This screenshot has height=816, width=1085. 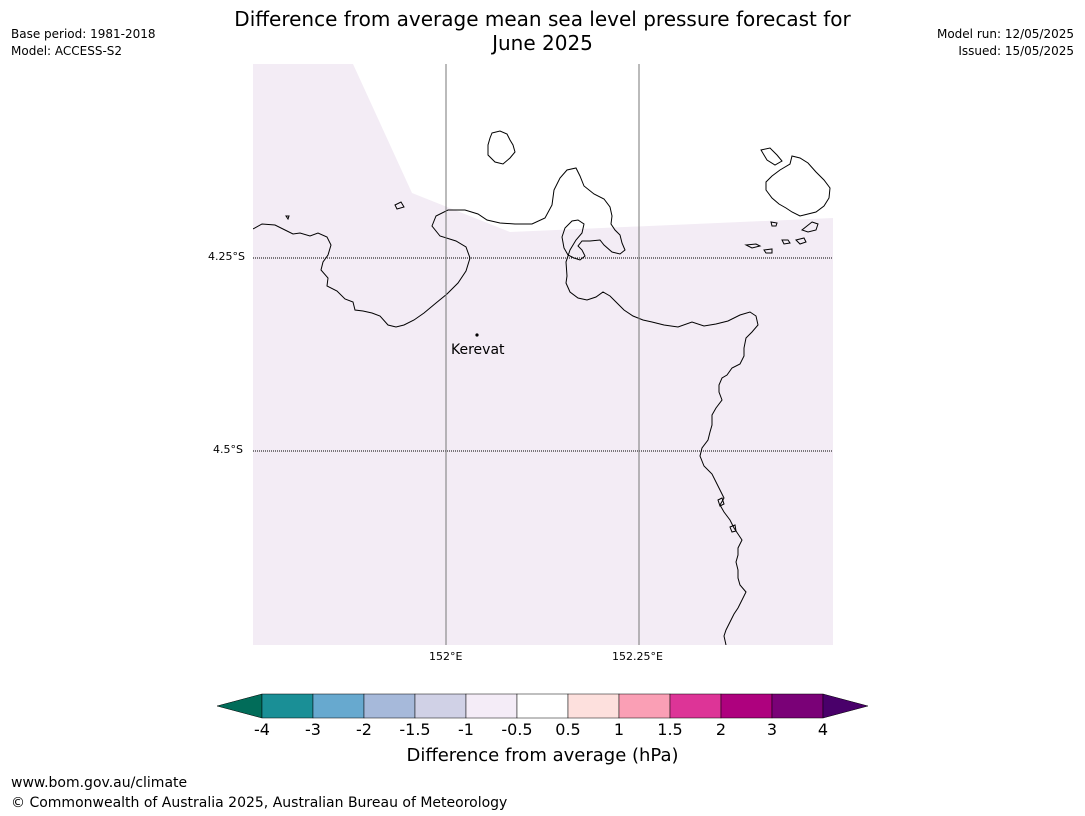 What do you see at coordinates (478, 350) in the screenshot?
I see `place-label-kerevat: Kerevat` at bounding box center [478, 350].